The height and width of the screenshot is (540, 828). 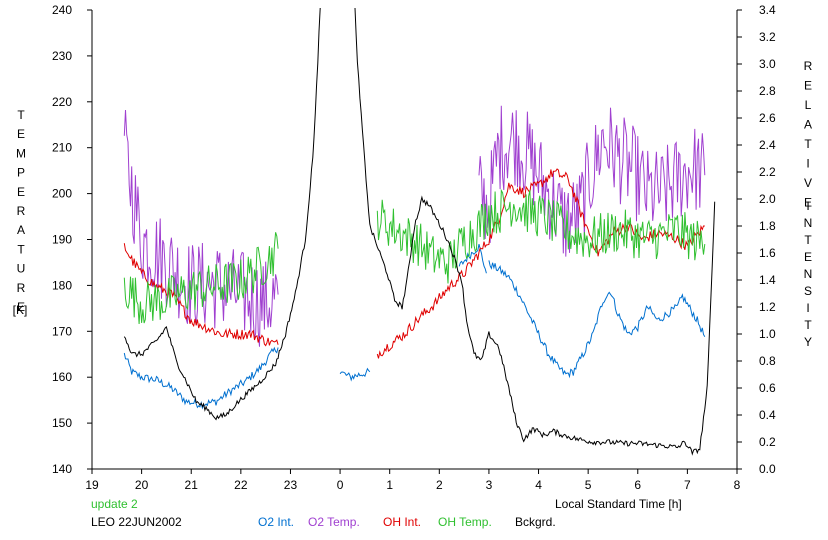 I want to click on status-note: update 2, so click(x=114, y=504).